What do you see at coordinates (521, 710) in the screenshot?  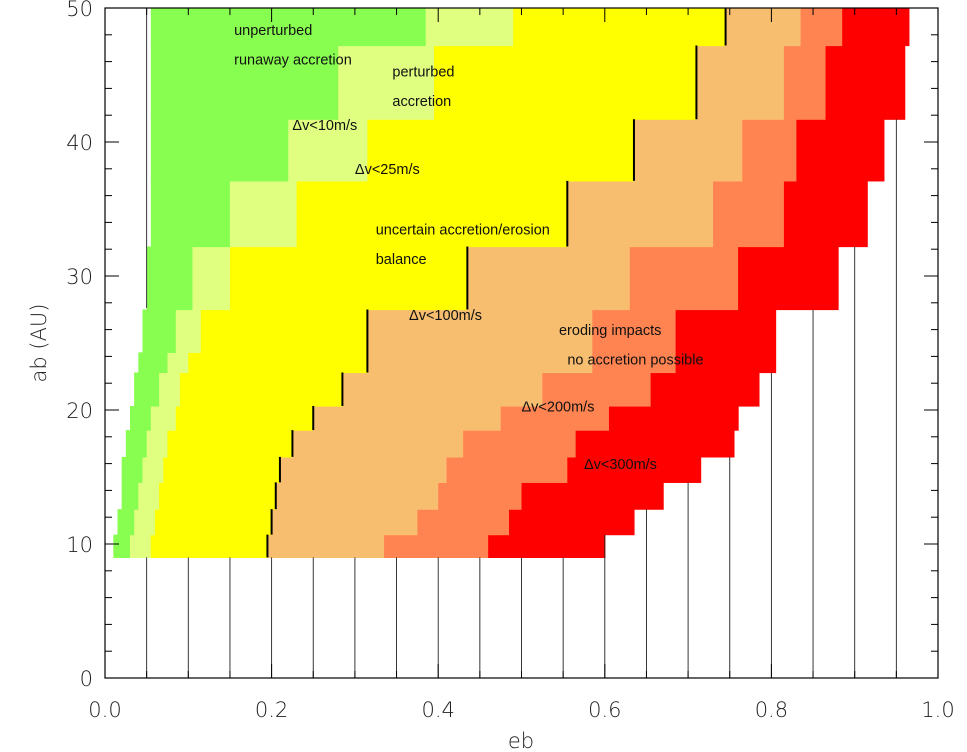 I see `x-tick-labels: 0.0 0.2 0.4 0.6 0.8 1.0` at bounding box center [521, 710].